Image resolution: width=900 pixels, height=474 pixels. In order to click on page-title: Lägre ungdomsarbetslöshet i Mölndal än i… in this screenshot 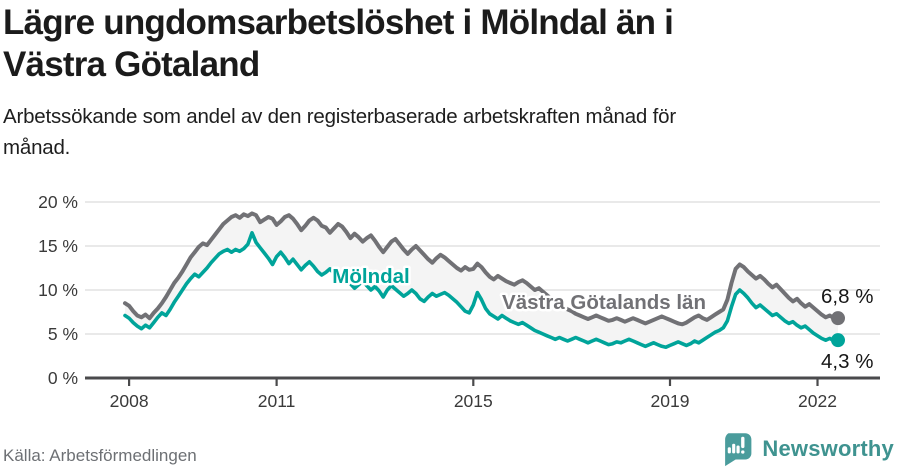, I will do `click(338, 43)`.